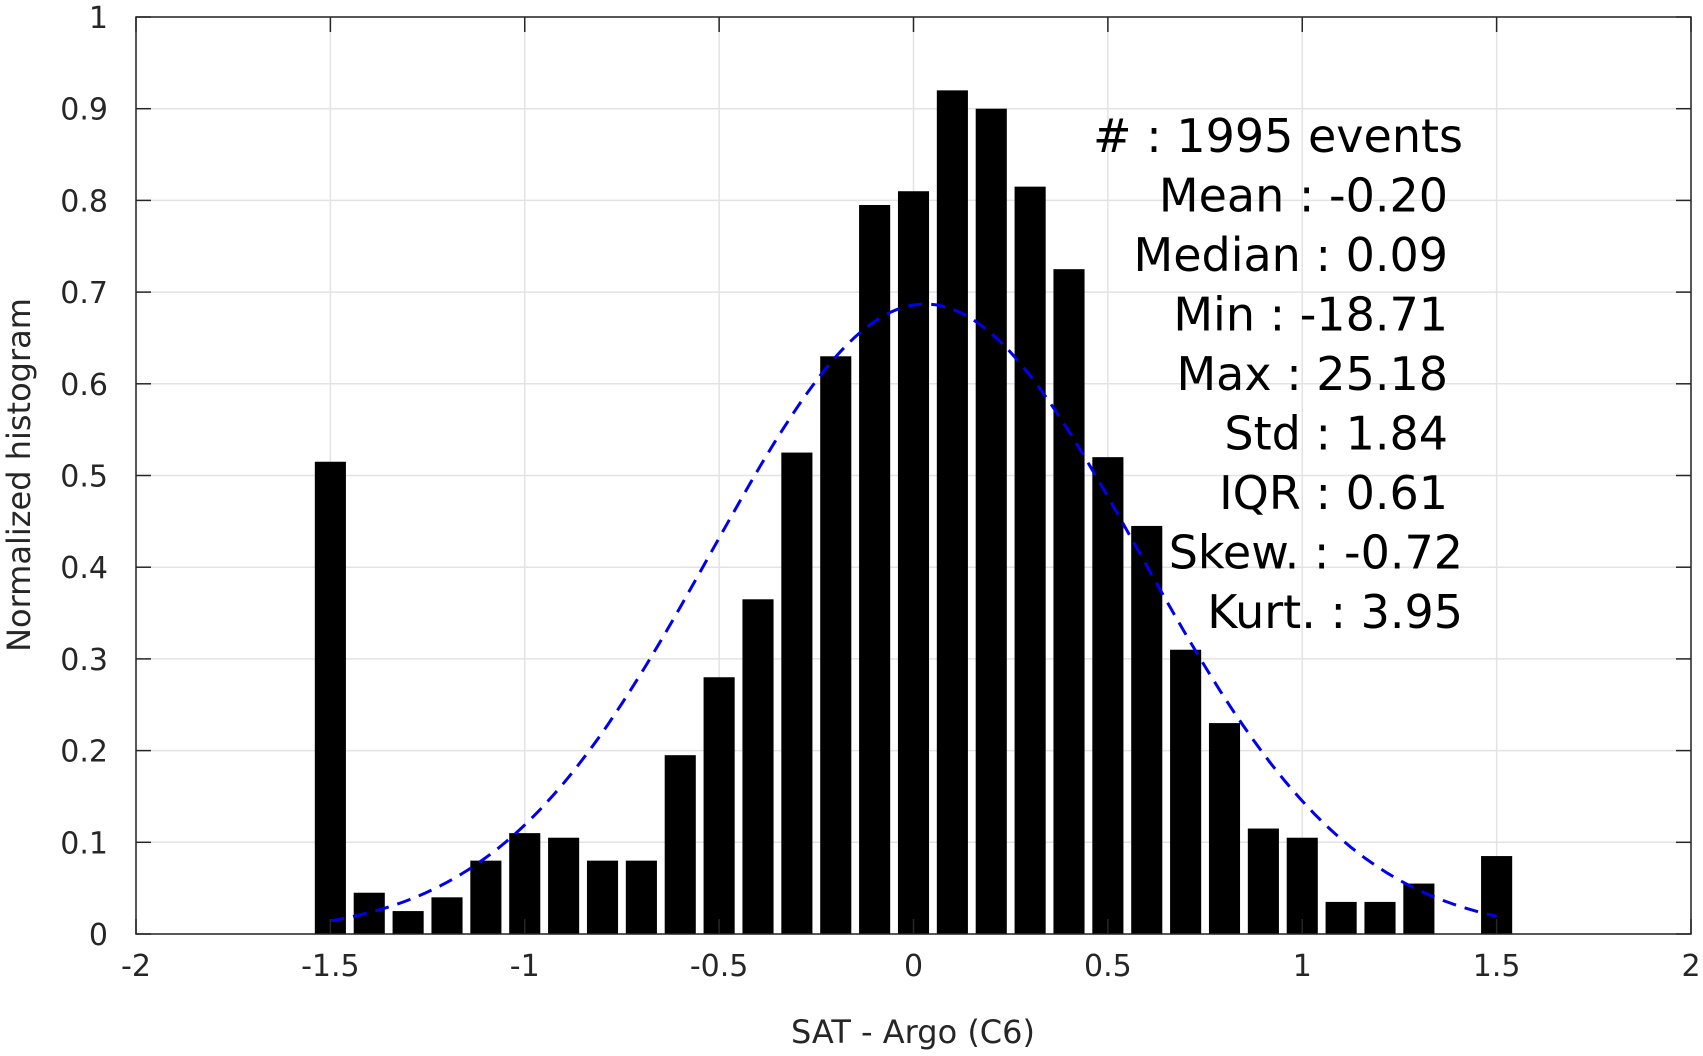  What do you see at coordinates (1302, 966) in the screenshot?
I see `x-tick-label: 1` at bounding box center [1302, 966].